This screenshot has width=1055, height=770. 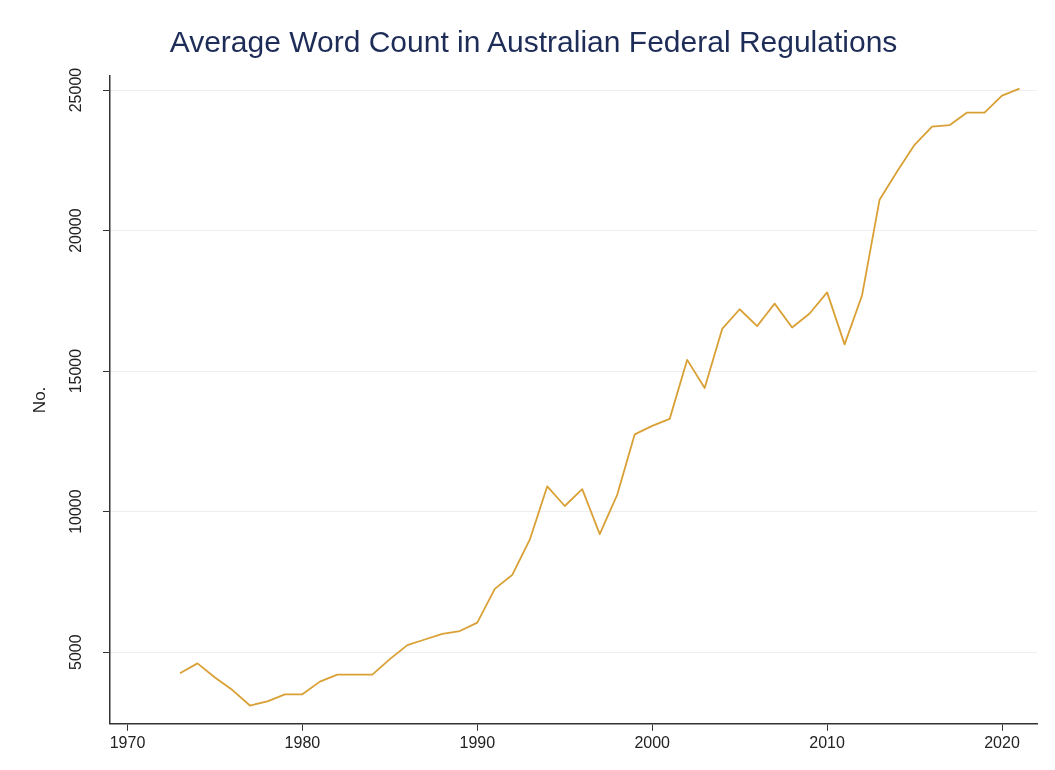 I want to click on y-tick-label: 10000, so click(x=76, y=511).